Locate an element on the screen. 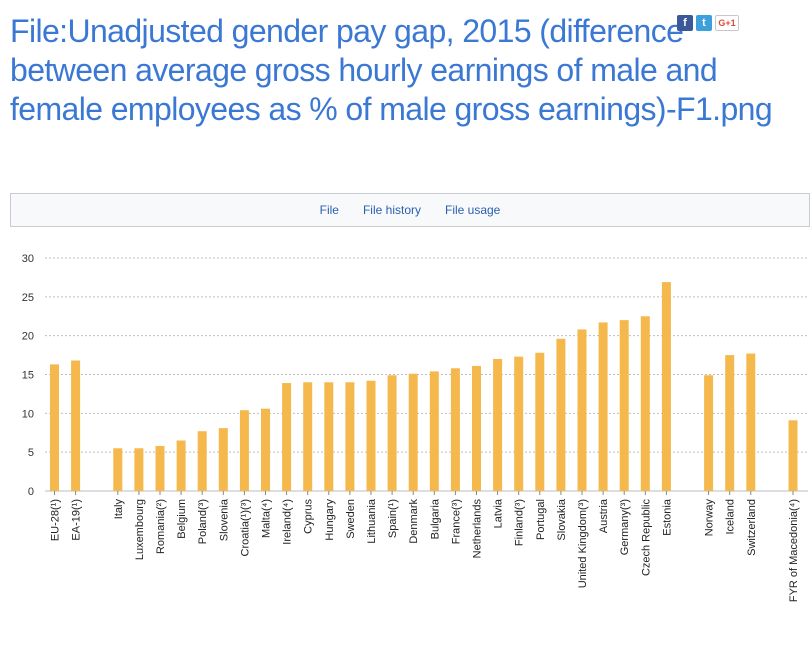  x-tick-label: Sweden is located at coordinates (351, 519).